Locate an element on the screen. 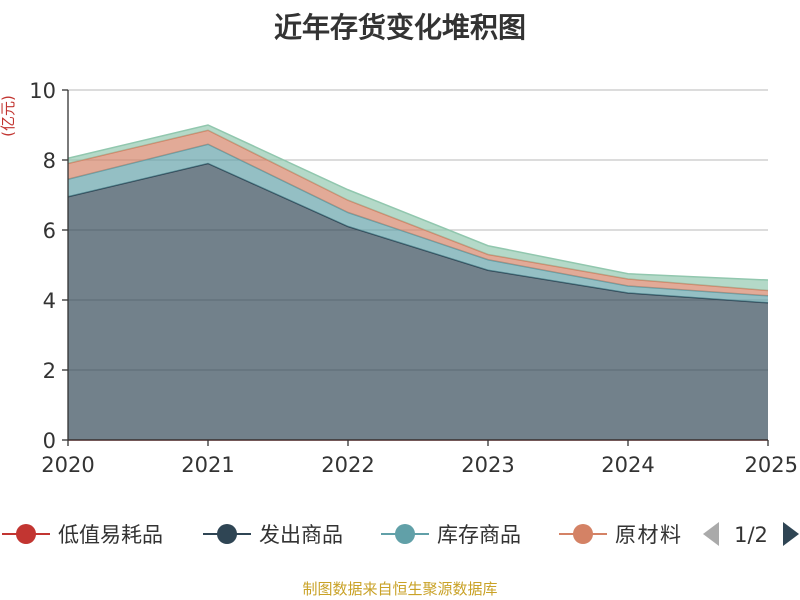 This screenshot has height=600, width=800. legend: 低值易耗品 发出商品 库存商品 原材料 is located at coordinates (341, 535).